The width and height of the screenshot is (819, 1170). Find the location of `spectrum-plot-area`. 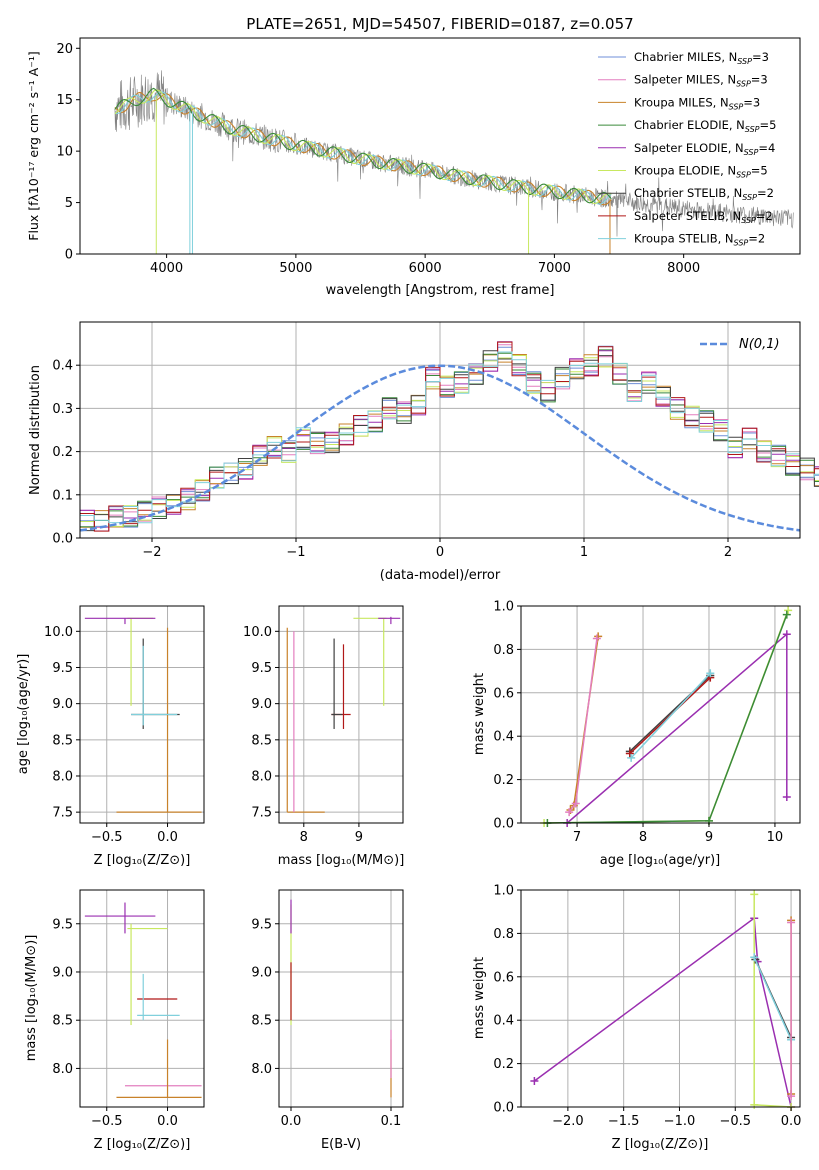

spectrum-plot-area is located at coordinates (454, 162).